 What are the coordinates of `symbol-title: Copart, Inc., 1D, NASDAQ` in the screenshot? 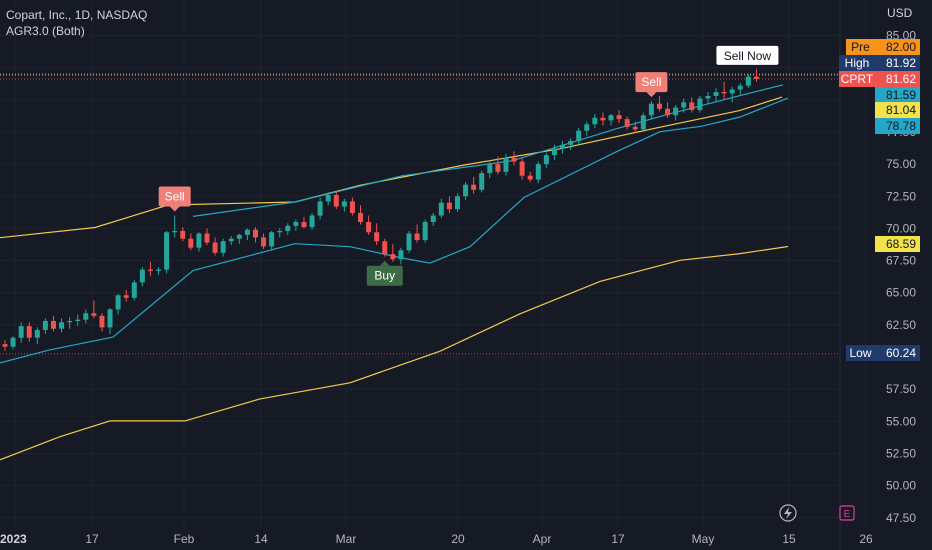 It's located at (77, 15).